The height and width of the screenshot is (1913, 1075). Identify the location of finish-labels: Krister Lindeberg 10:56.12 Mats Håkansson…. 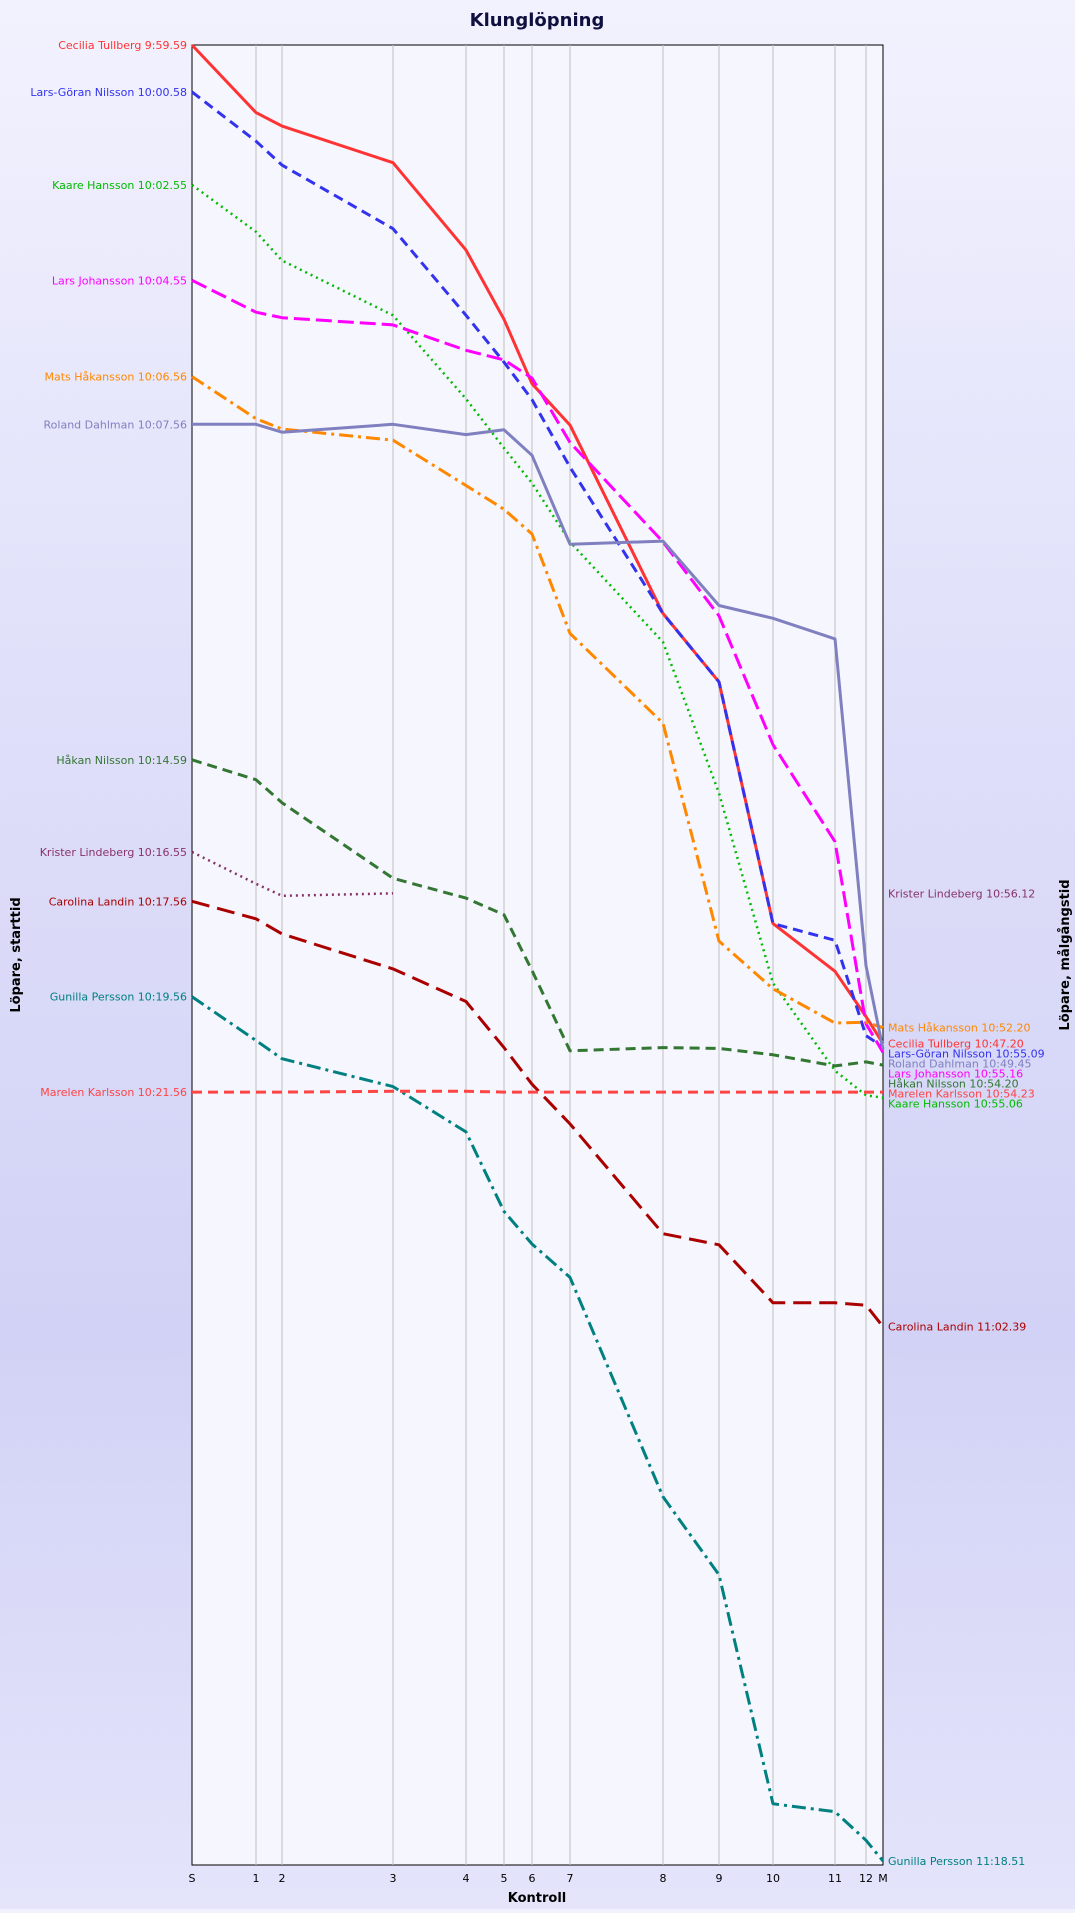
(966, 1377).